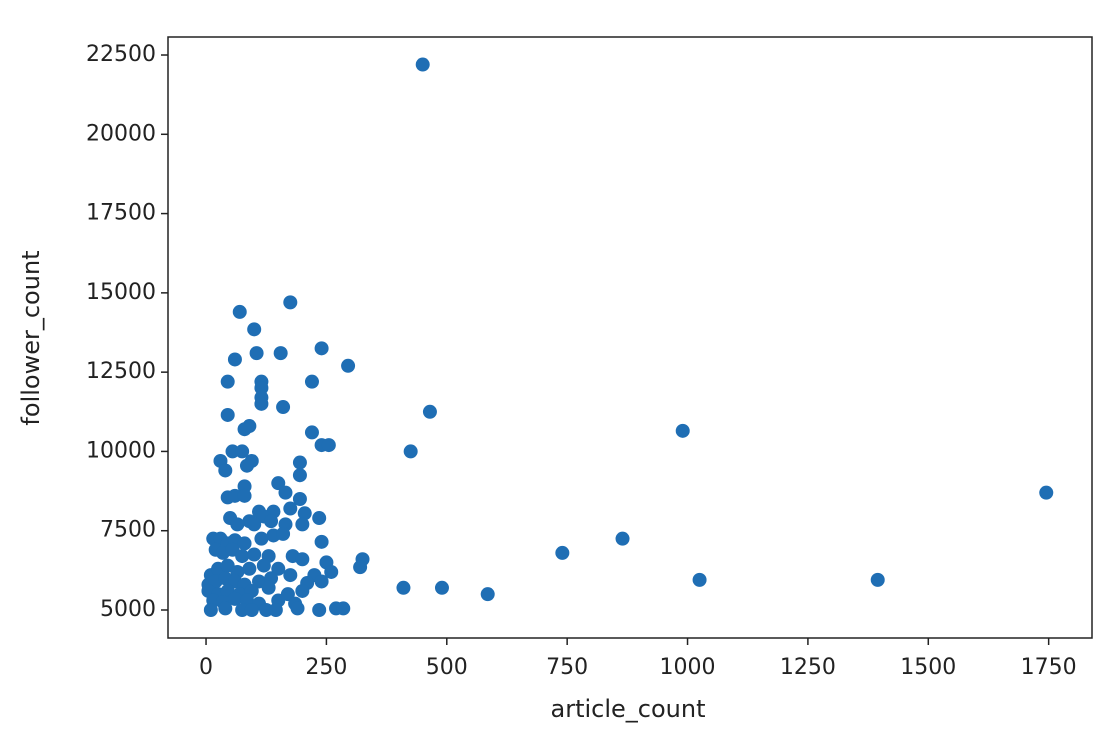 This screenshot has height=745, width=1116. Describe the element at coordinates (121, 371) in the screenshot. I see `y-tick-label: 12500` at that location.